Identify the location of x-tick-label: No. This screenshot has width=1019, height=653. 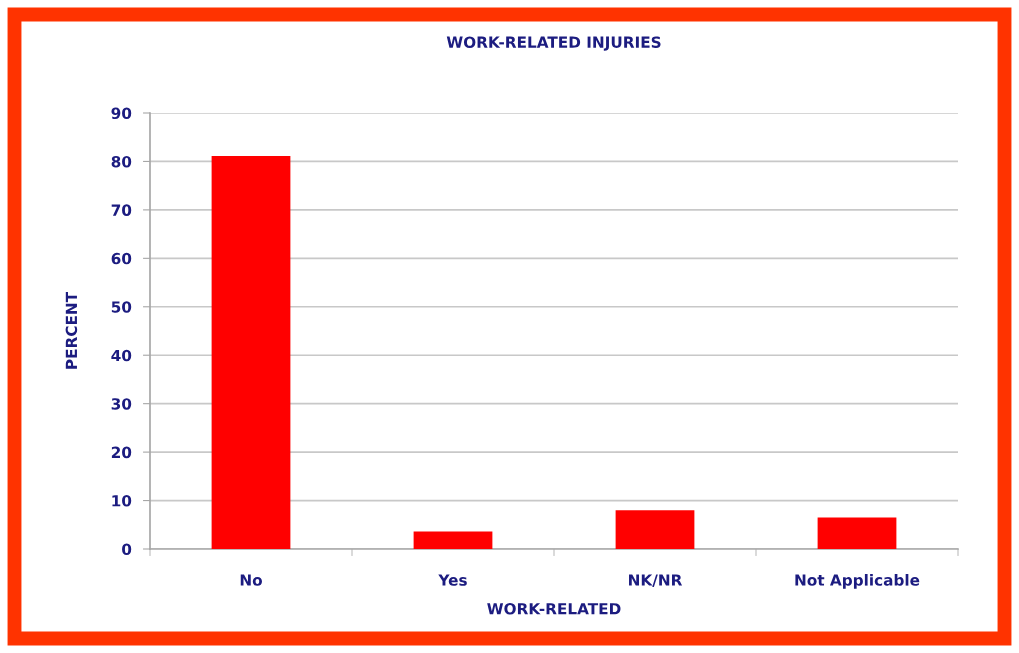
(251, 580).